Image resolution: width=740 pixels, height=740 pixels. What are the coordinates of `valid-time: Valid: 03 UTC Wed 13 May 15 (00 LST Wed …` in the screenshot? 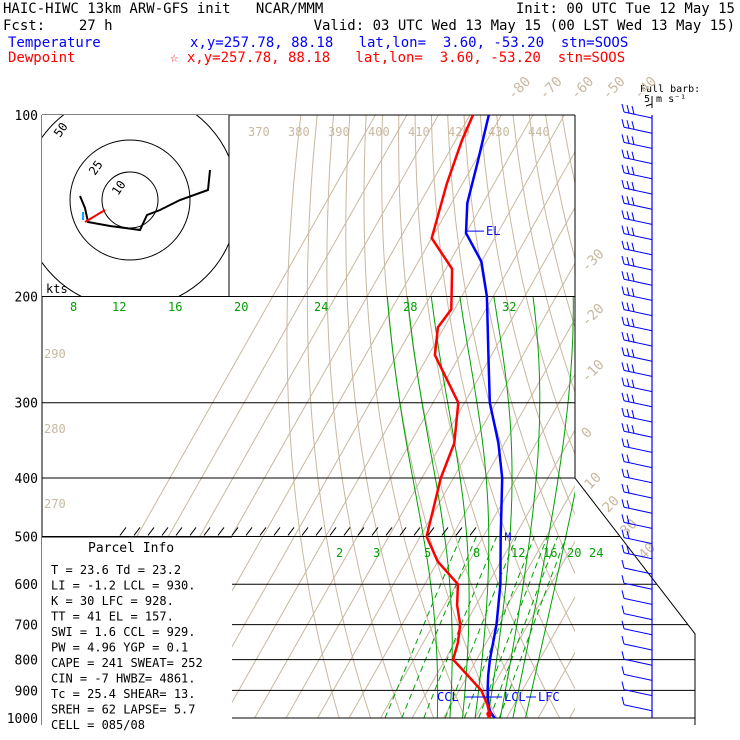 It's located at (524, 26).